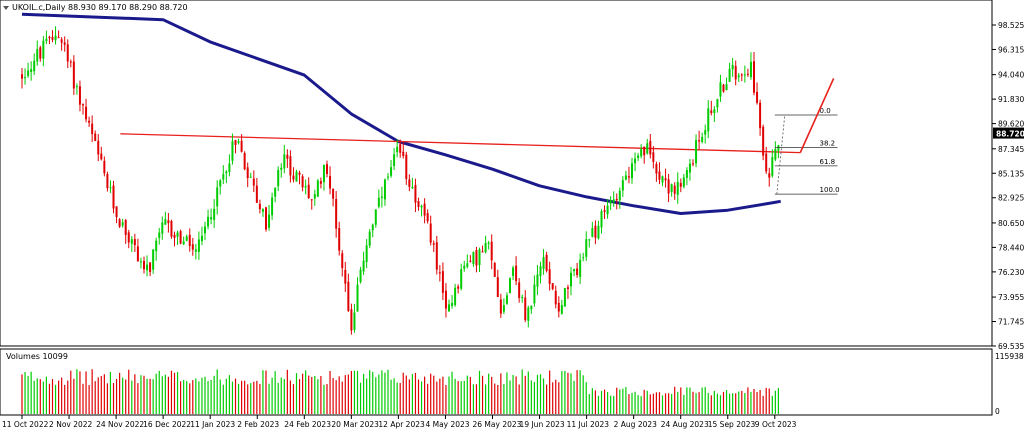  I want to click on volume-tick-label: 0, so click(997, 411).